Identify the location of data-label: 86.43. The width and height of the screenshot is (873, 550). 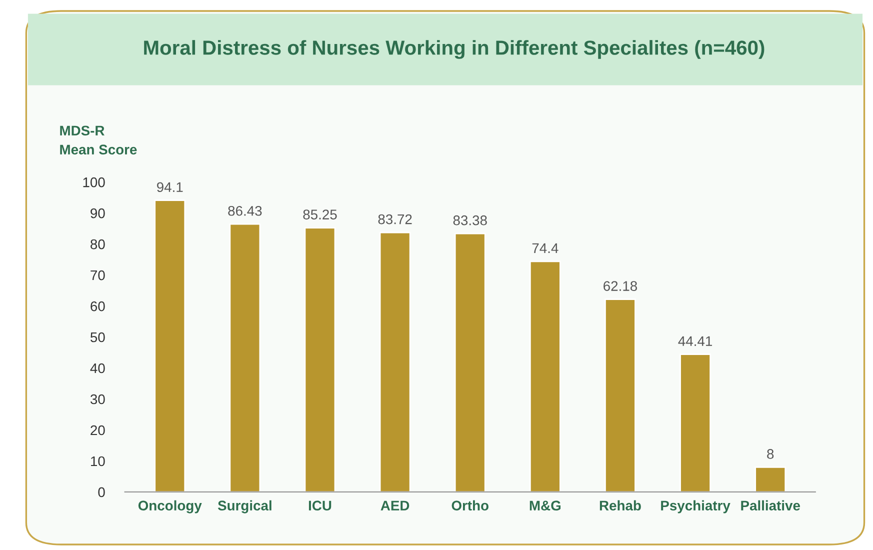
(245, 211).